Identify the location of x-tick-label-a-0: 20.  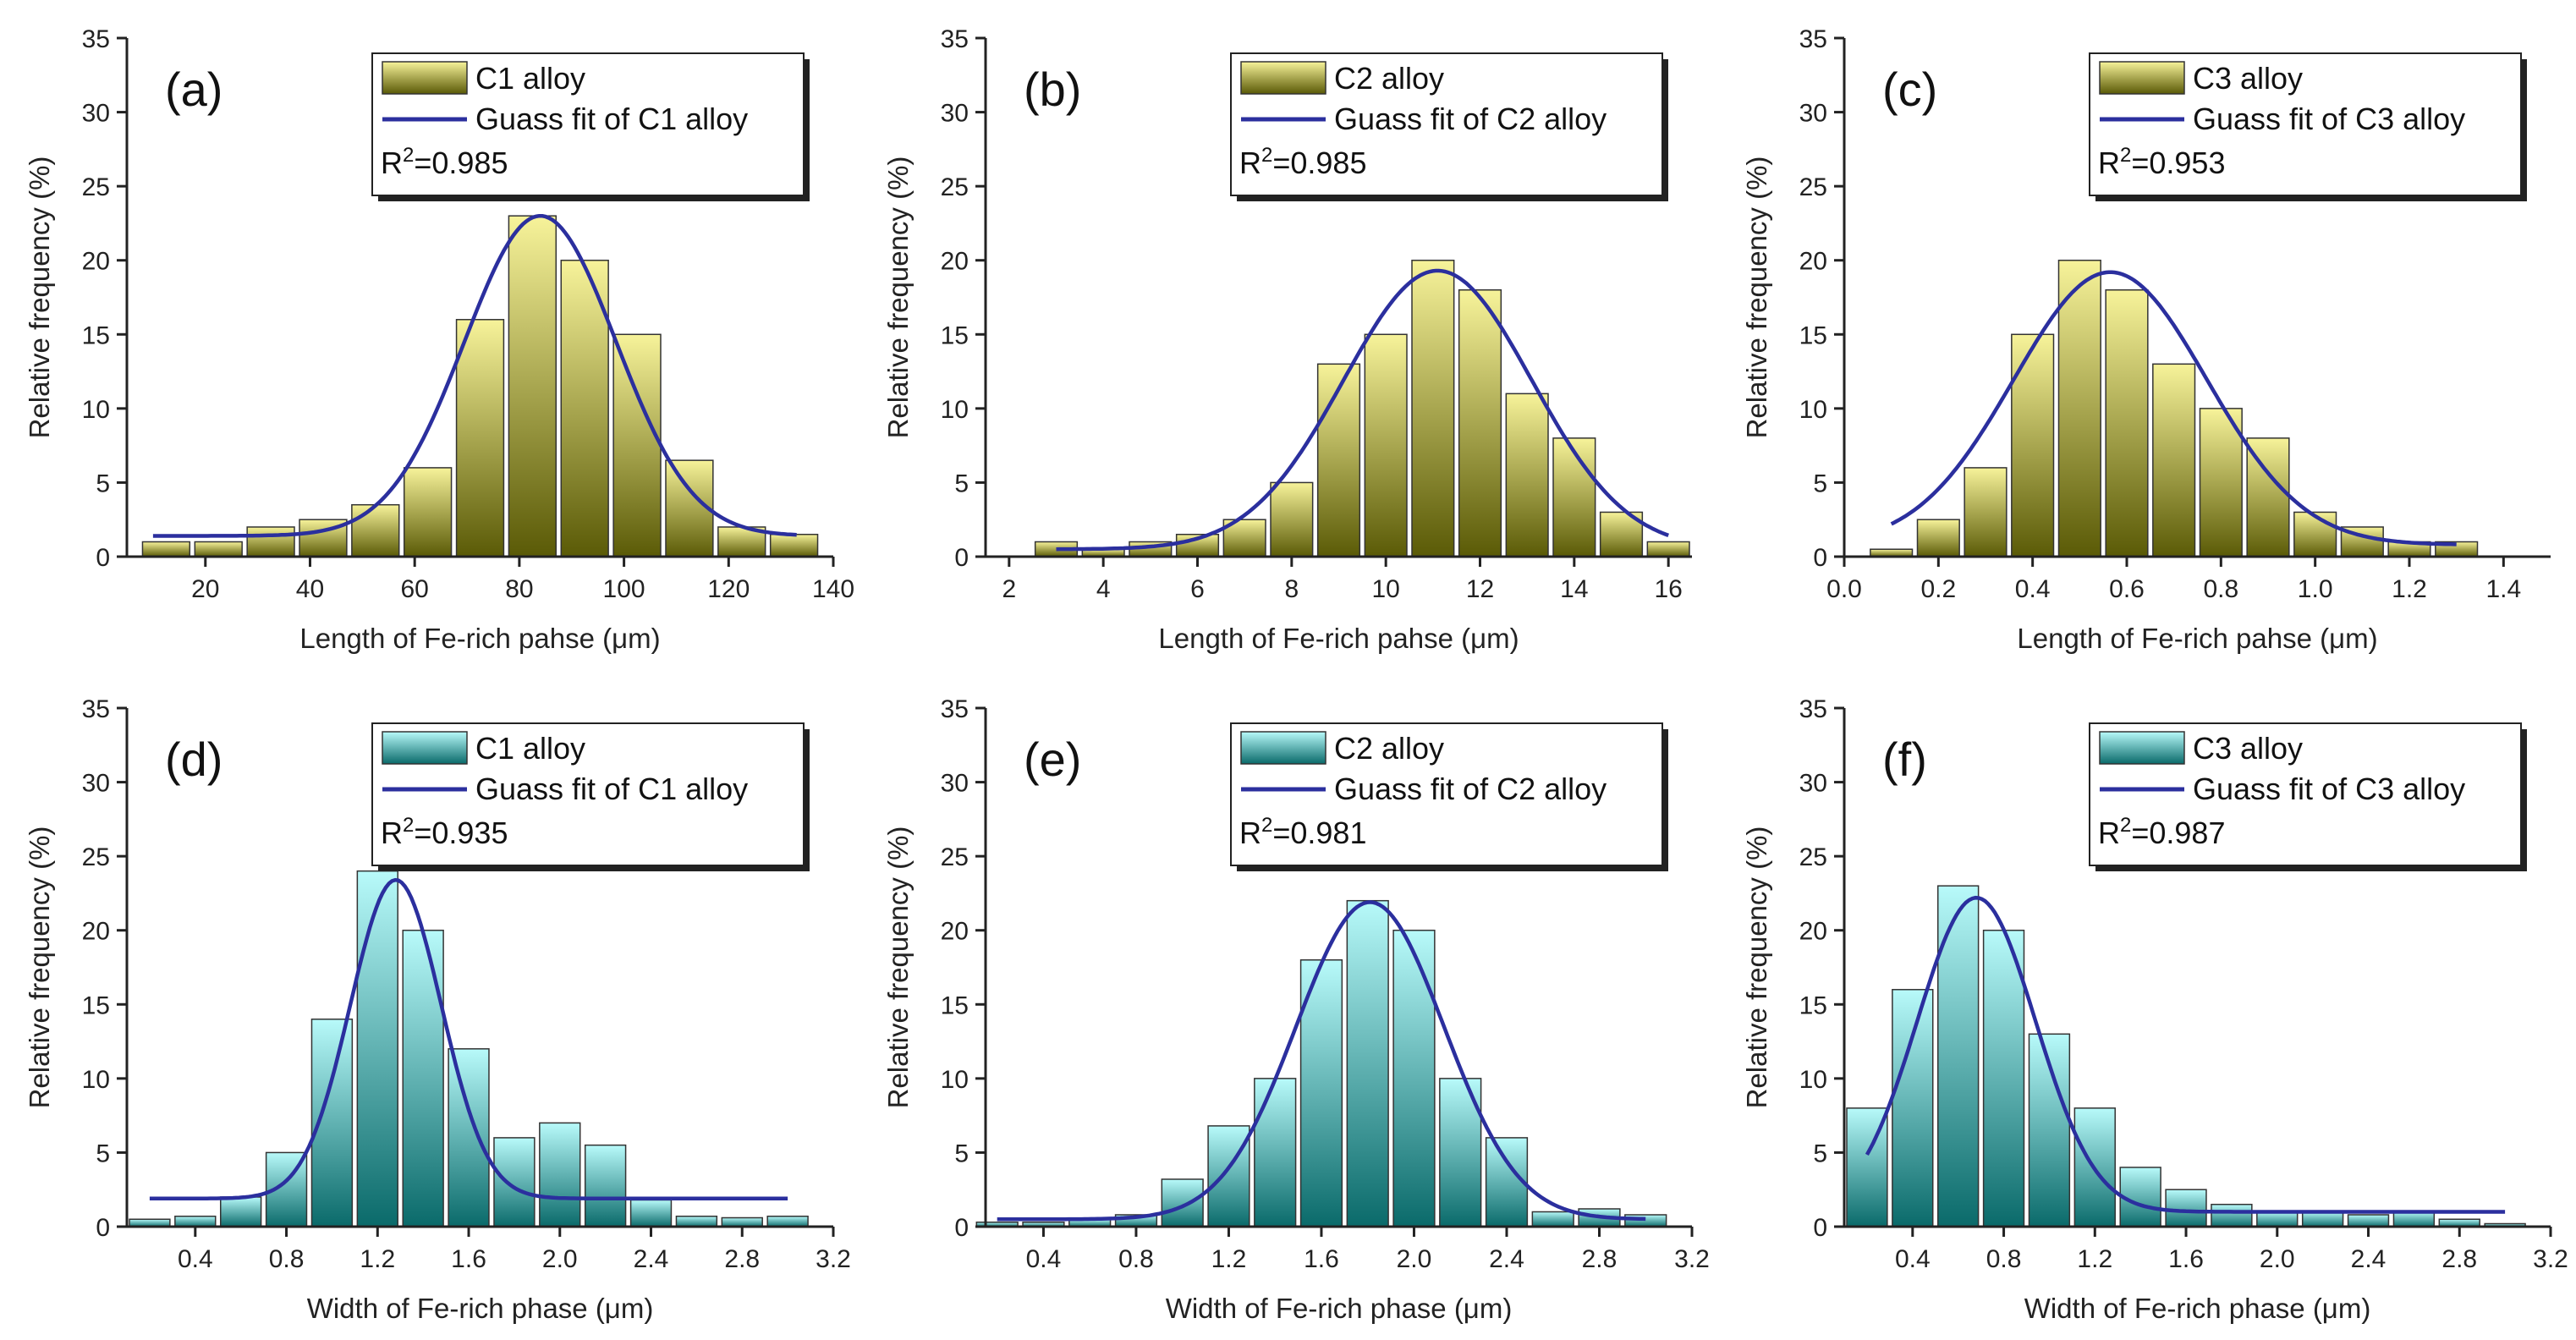
(205, 589).